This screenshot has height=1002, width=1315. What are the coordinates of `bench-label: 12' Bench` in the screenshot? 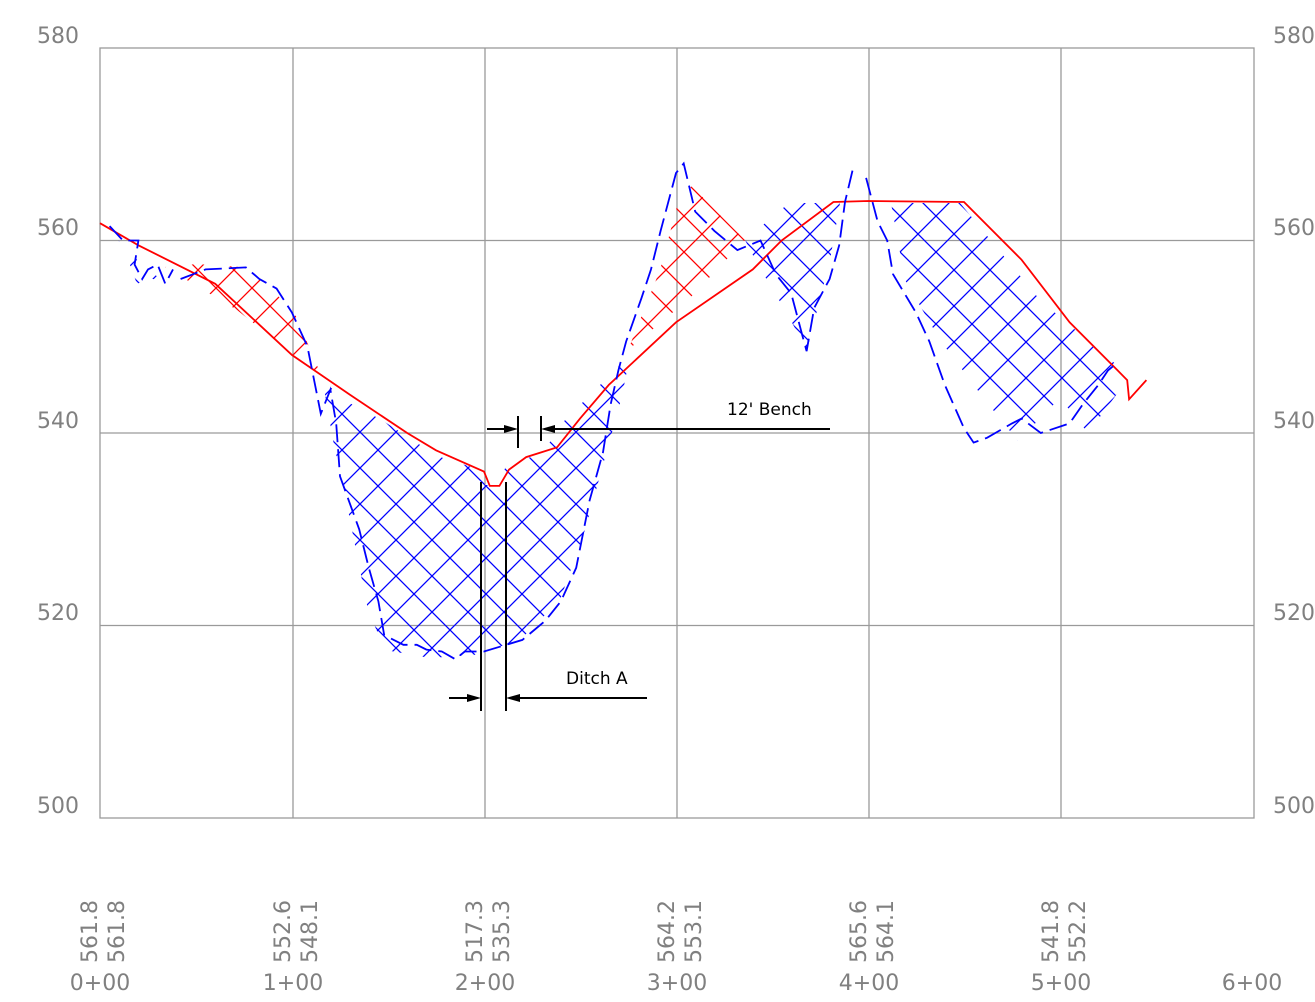 It's located at (769, 410).